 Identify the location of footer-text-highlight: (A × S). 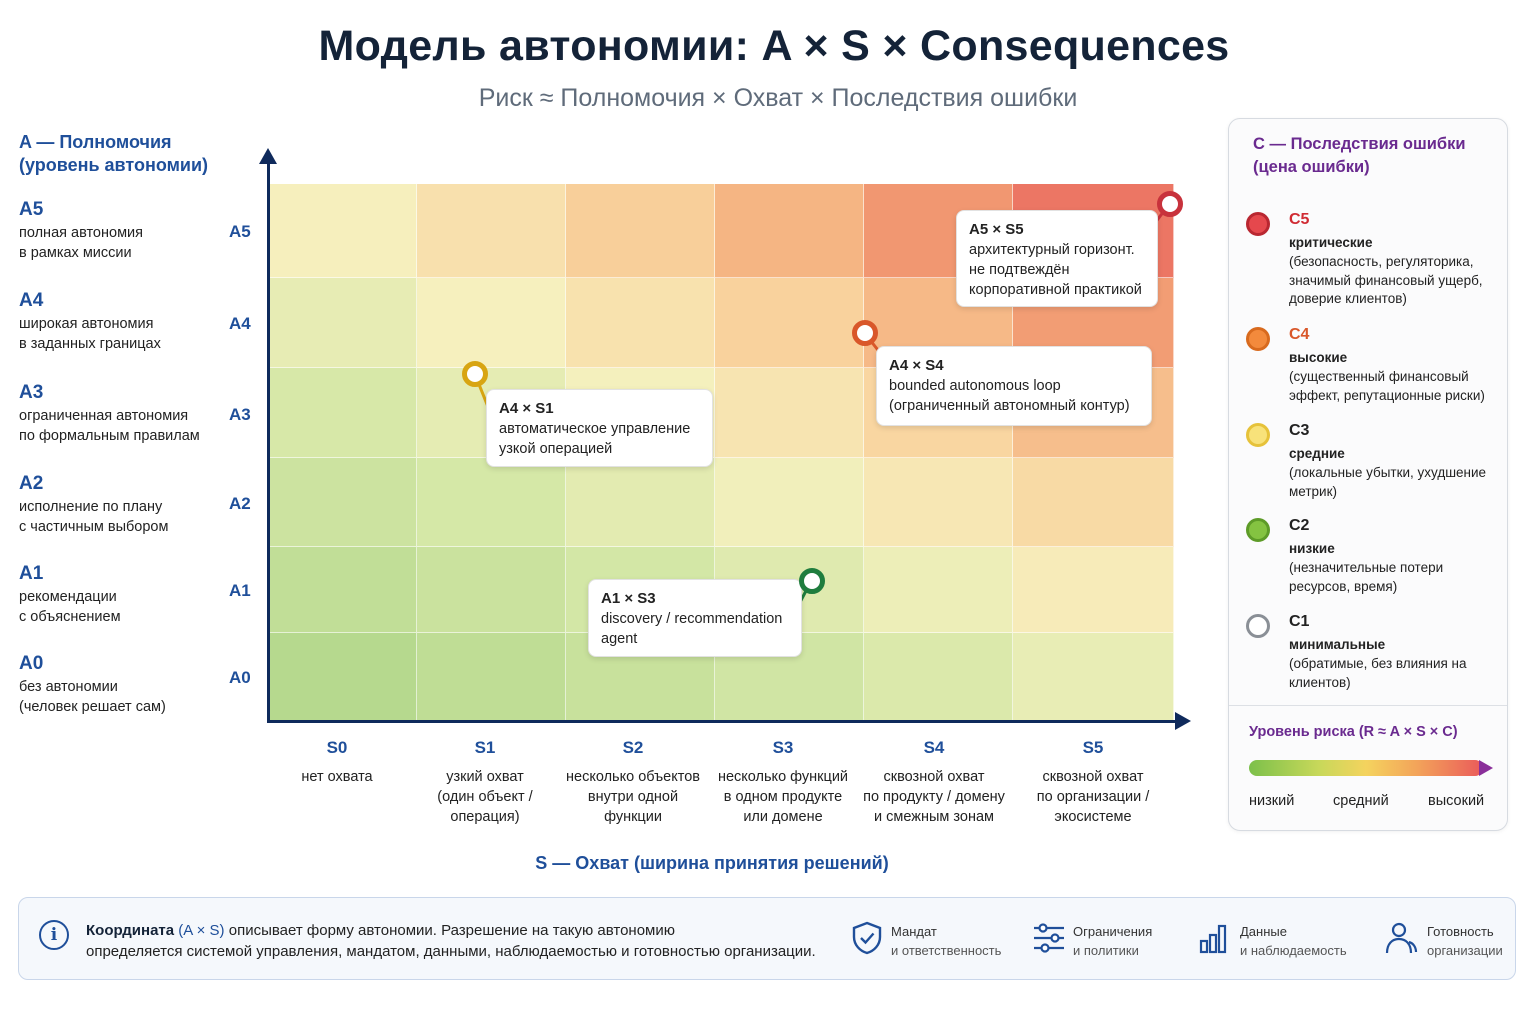
(201, 930).